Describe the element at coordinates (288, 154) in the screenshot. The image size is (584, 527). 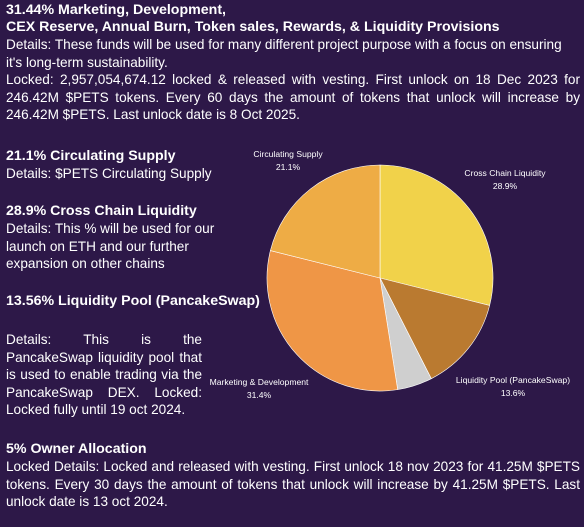
I see `pie-label-name: Circulating Supply` at that location.